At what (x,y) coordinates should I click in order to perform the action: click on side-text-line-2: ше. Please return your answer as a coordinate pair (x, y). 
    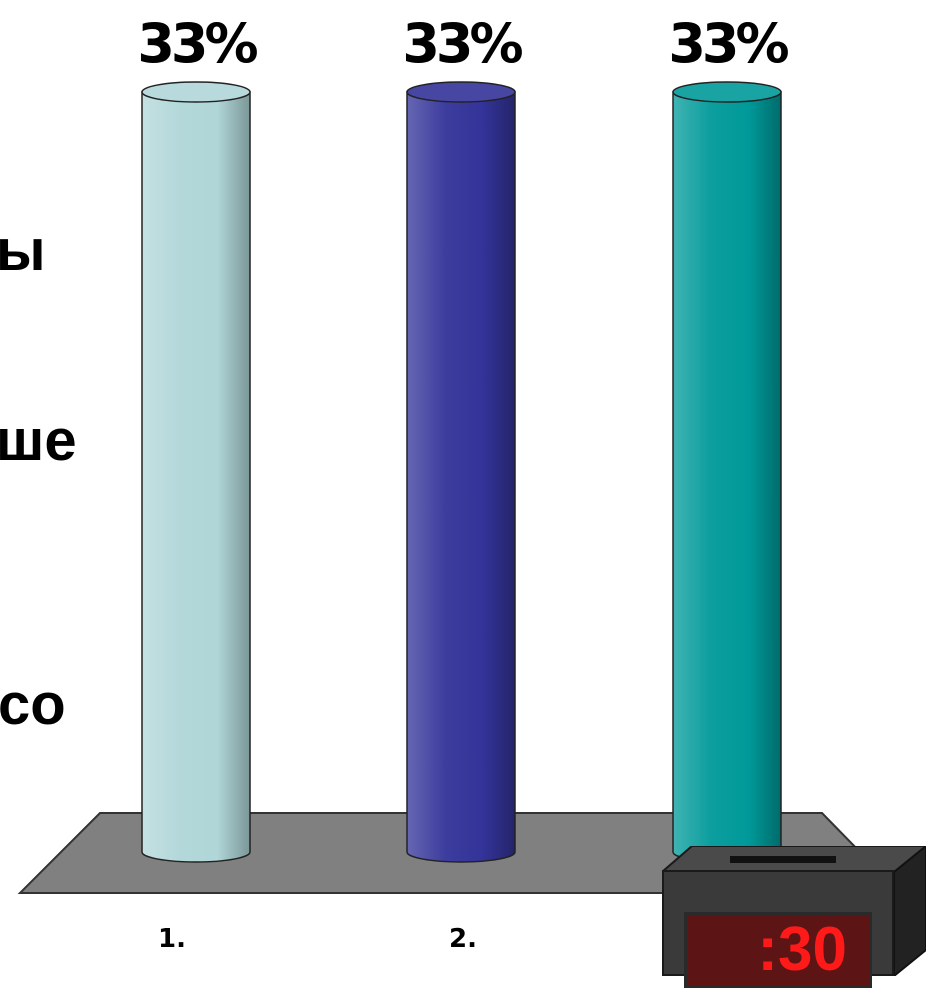
    Looking at the image, I should click on (38, 440).